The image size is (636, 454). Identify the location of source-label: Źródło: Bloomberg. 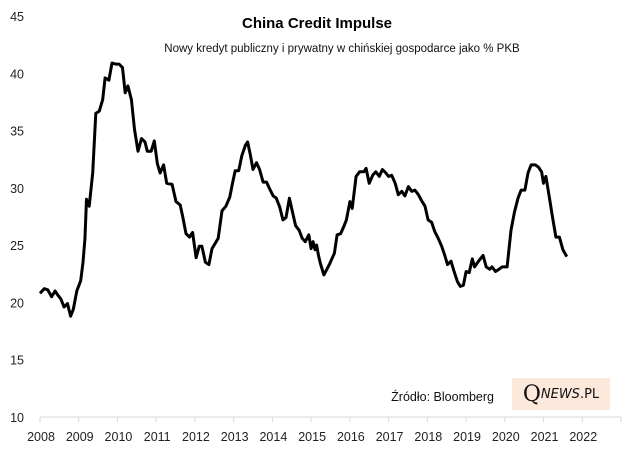
(442, 396).